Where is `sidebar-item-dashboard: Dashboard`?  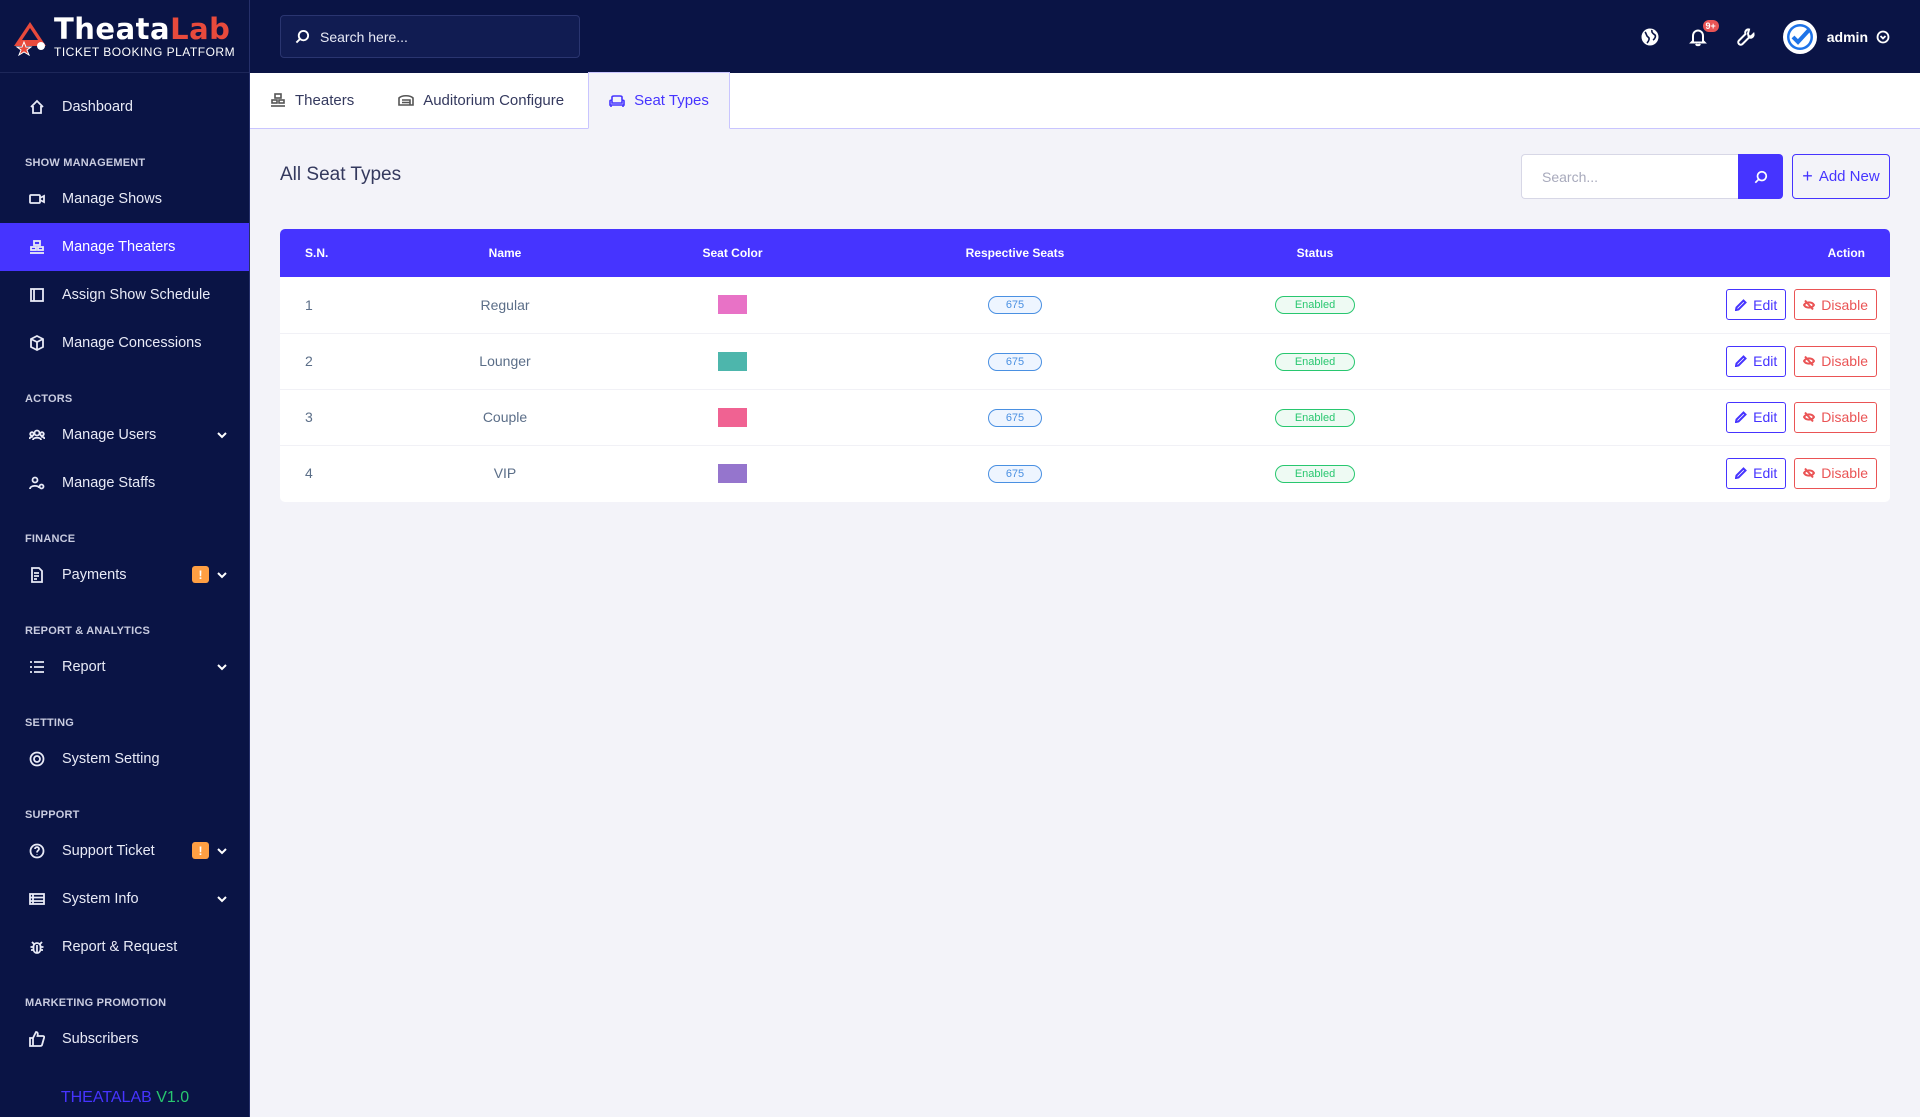 sidebar-item-dashboard: Dashboard is located at coordinates (124, 107).